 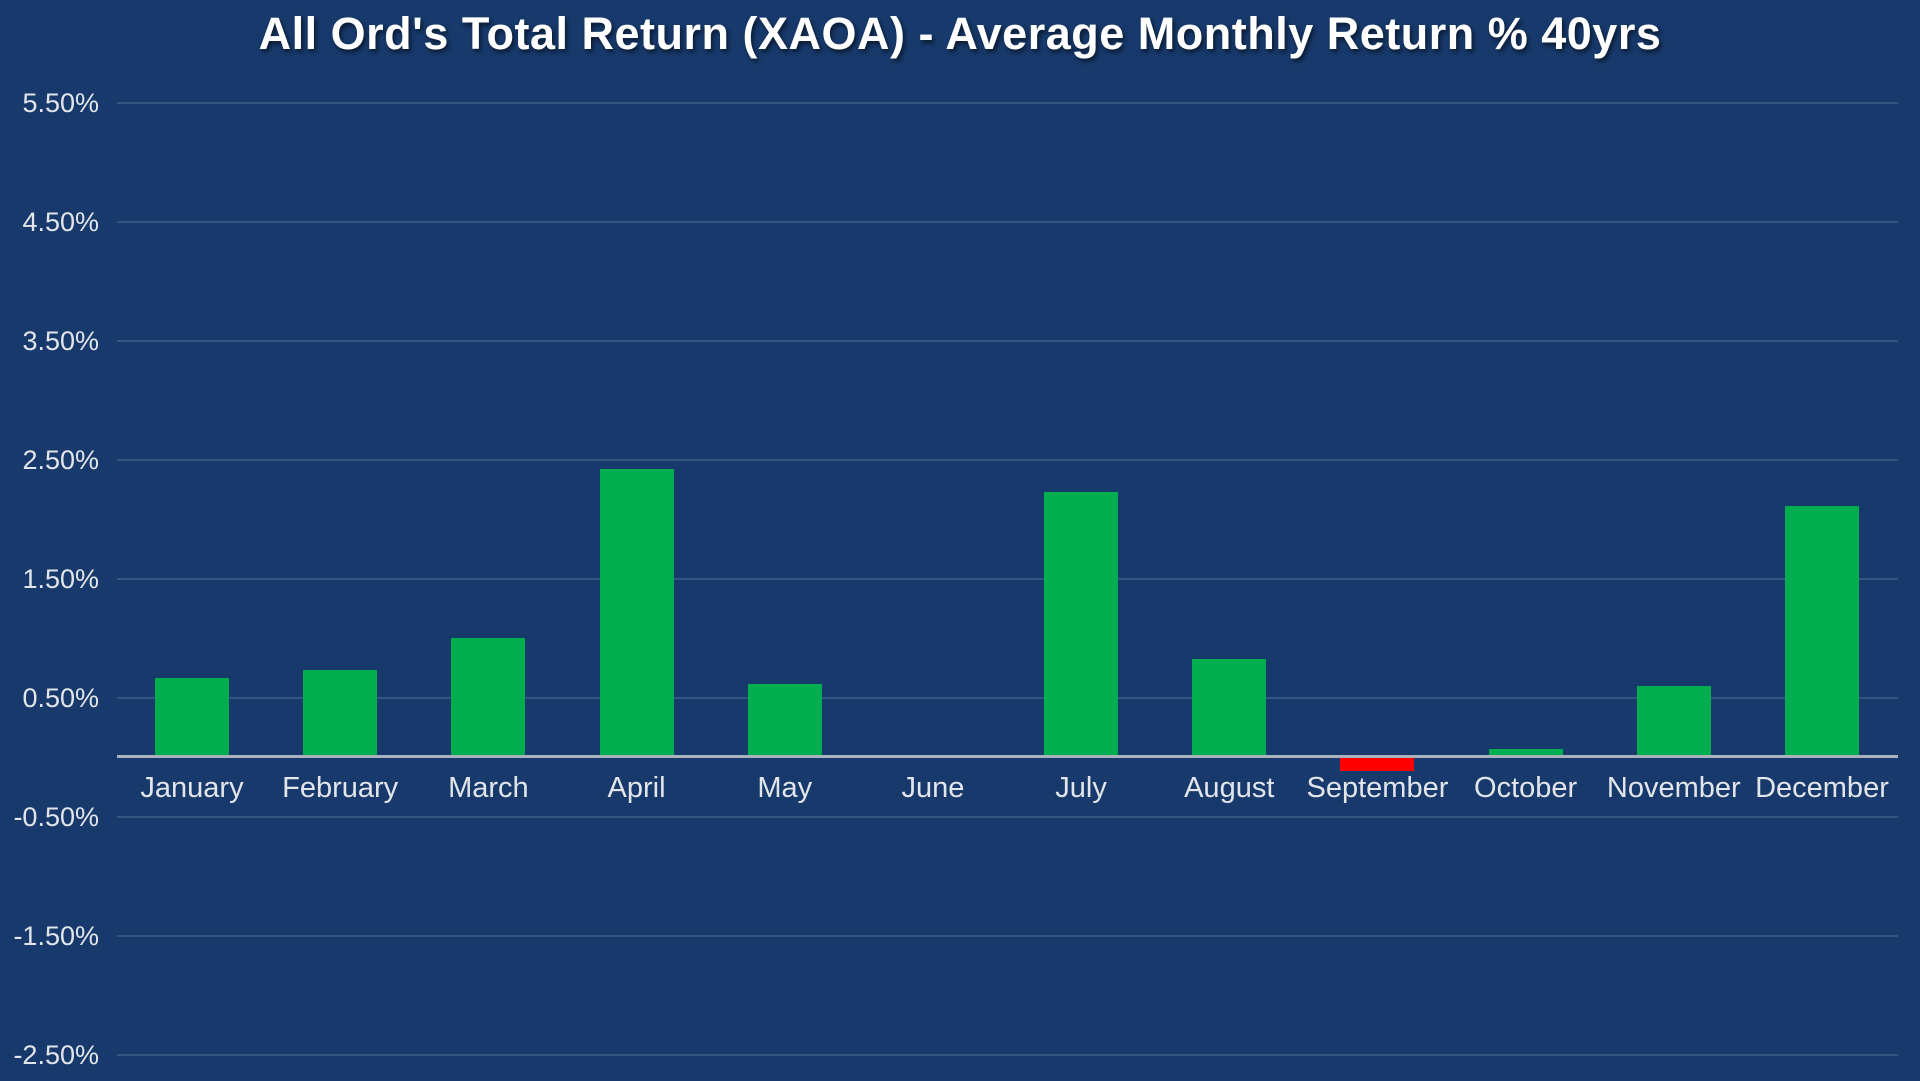 I want to click on y-axis-tick-label: -1.50%, so click(x=56, y=935).